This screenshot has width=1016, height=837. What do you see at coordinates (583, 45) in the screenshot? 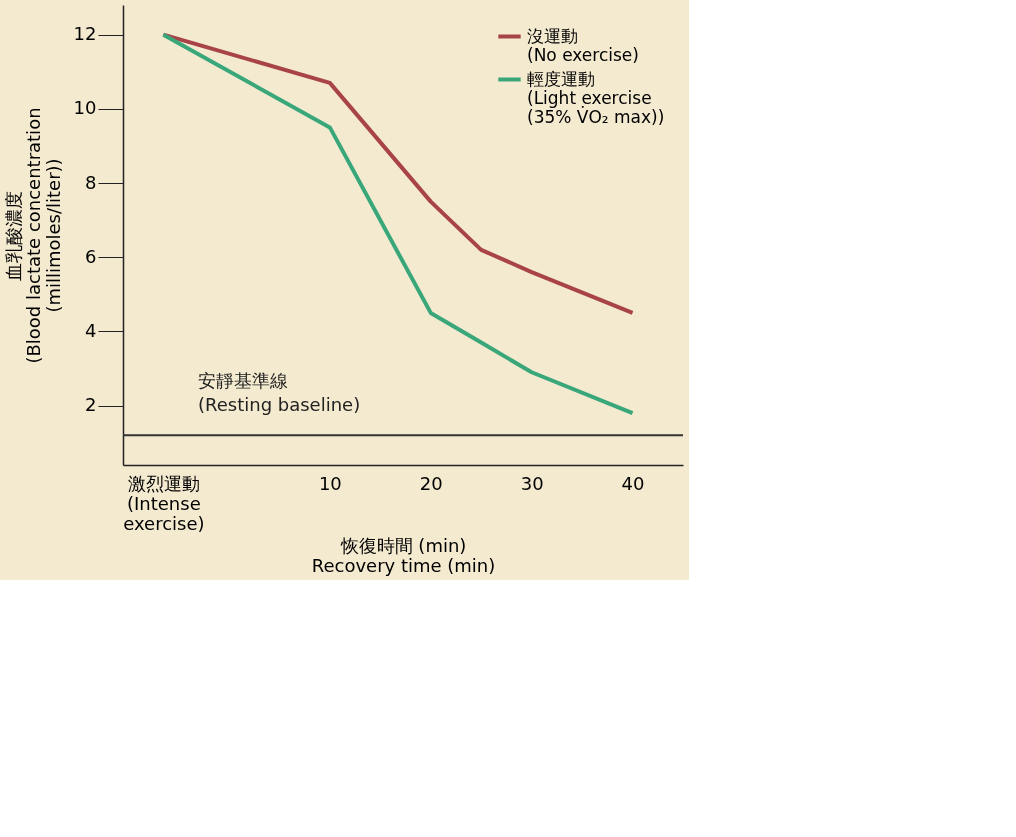
I see `legend-label: 沒運動 (No exercise)` at bounding box center [583, 45].